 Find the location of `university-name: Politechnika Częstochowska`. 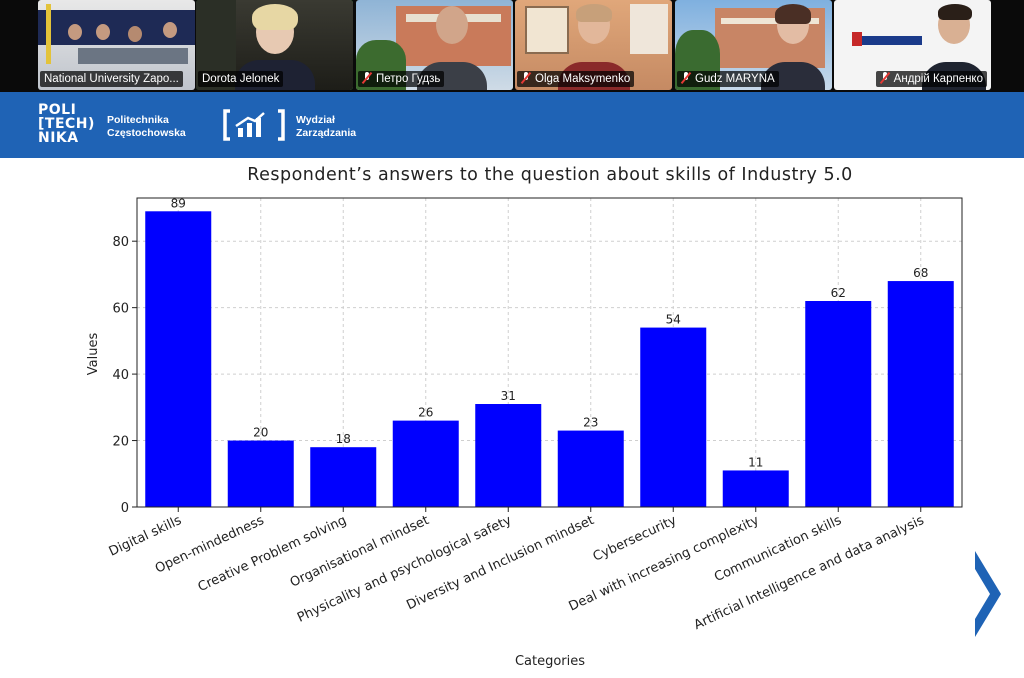

university-name: Politechnika Częstochowska is located at coordinates (146, 127).